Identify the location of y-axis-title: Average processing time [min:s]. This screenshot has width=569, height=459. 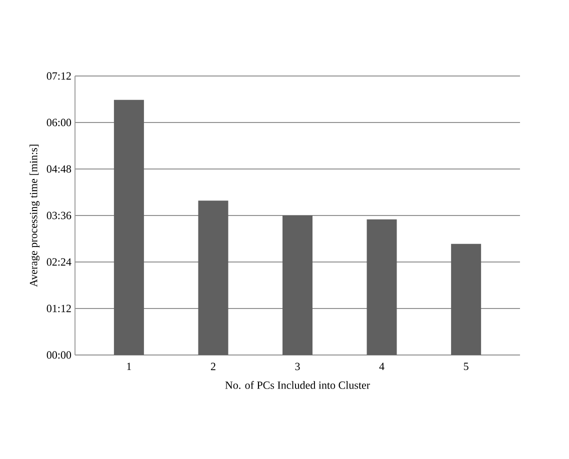
(35, 215).